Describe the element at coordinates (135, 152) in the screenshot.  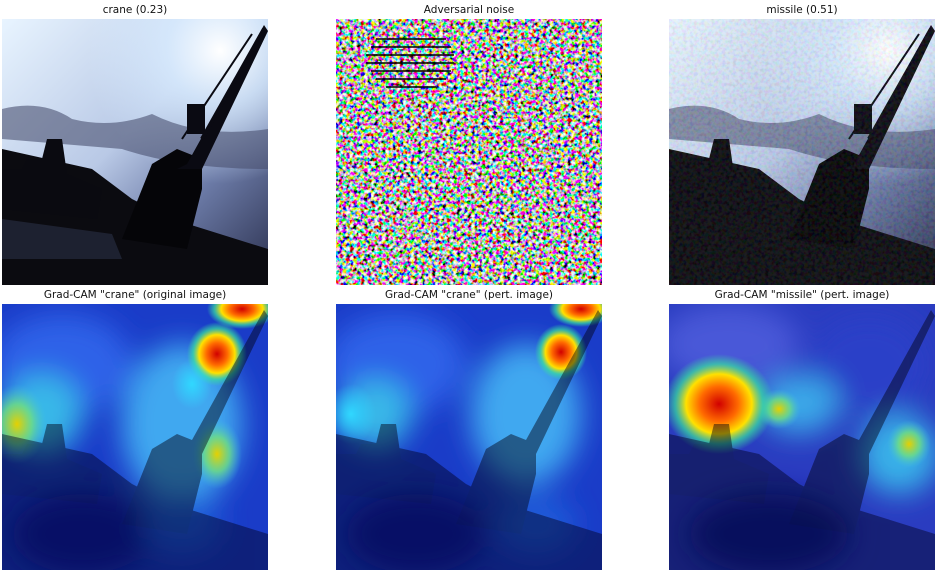
I see `original-crane-photo` at that location.